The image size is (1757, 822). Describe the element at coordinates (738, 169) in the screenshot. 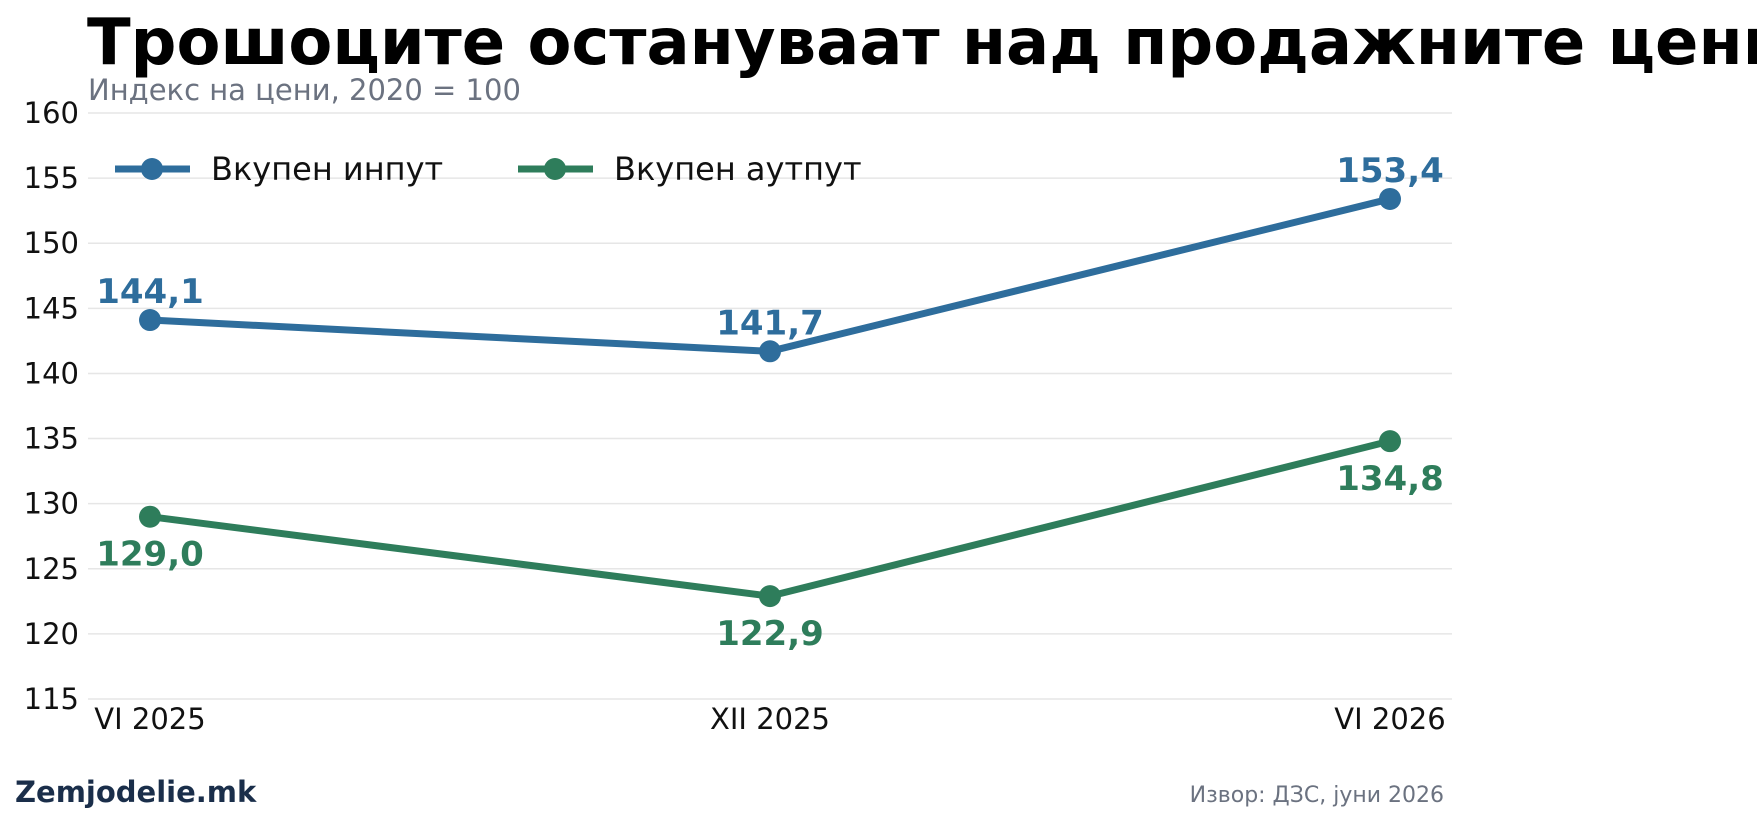

I see `legend-label: Вкупен аутпут` at that location.